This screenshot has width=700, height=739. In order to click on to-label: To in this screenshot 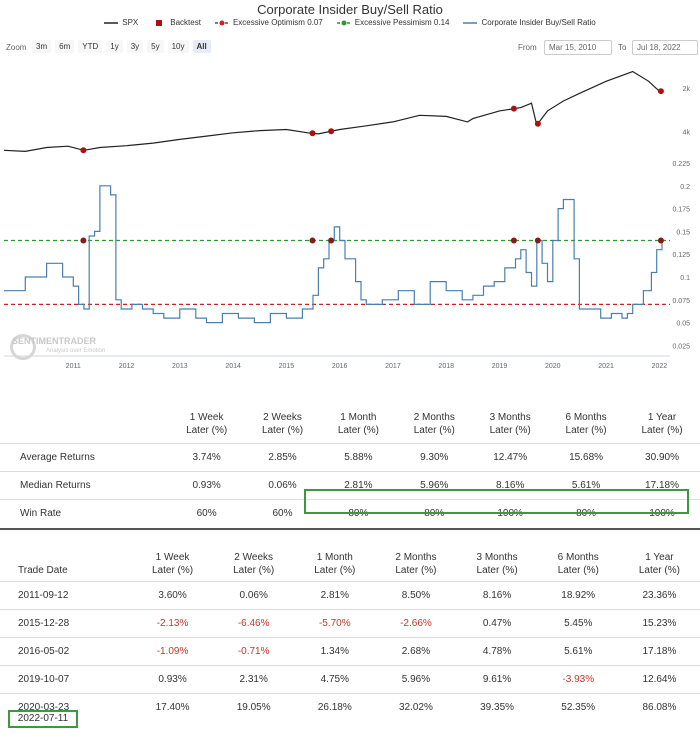, I will do `click(622, 47)`.